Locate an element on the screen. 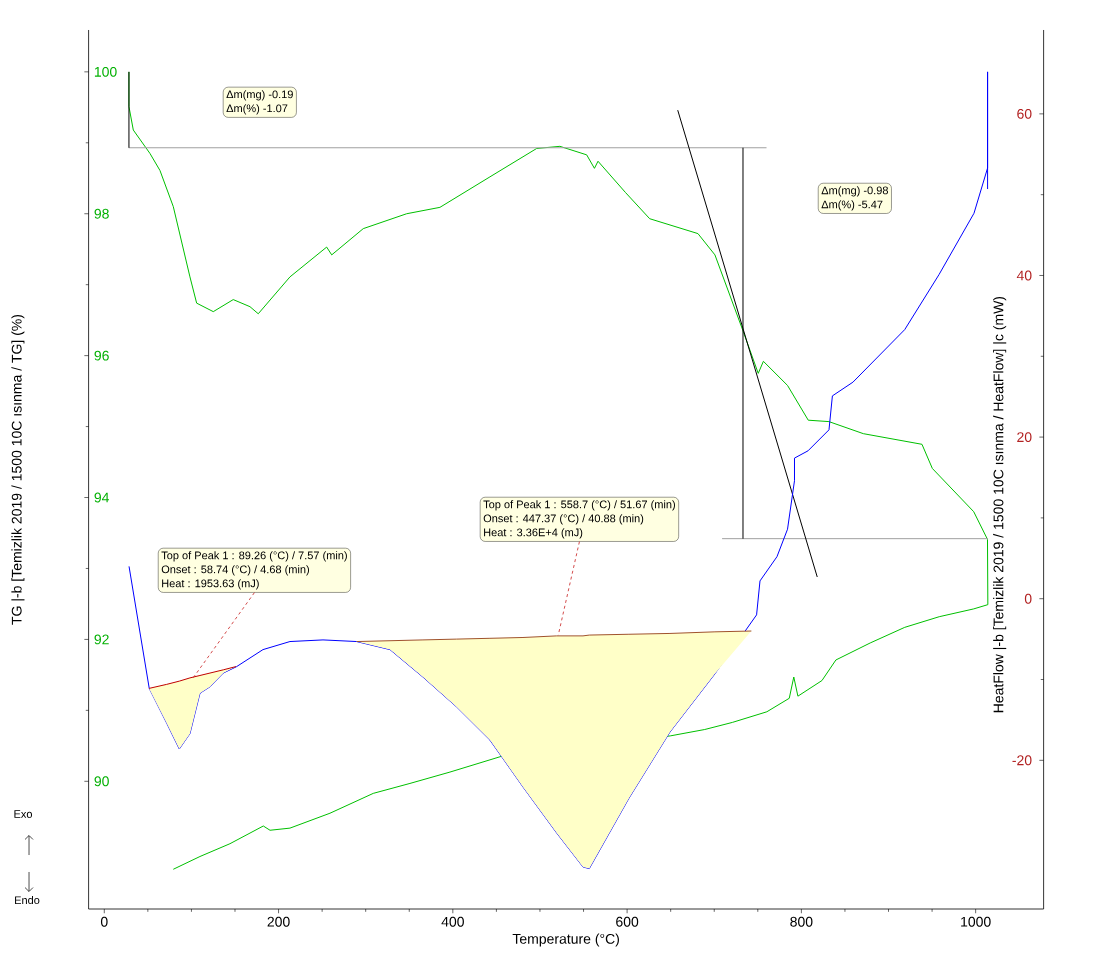  annotation: Top of Peak 1 : 558.7 (°C) / 51.67 (min) is located at coordinates (579, 505).